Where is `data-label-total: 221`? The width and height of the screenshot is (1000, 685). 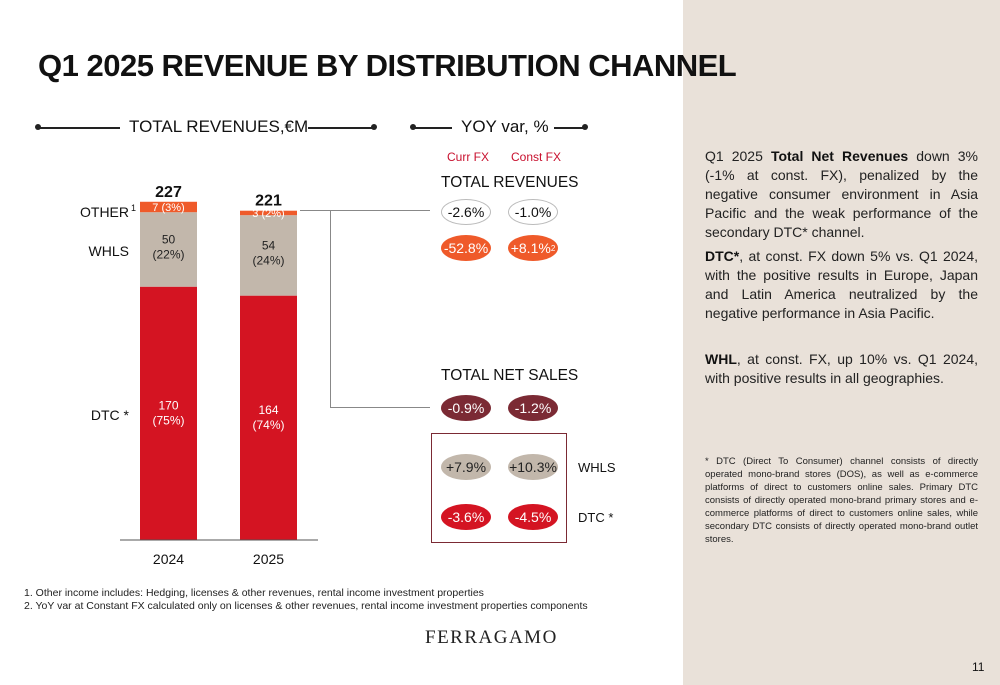 data-label-total: 221 is located at coordinates (268, 201).